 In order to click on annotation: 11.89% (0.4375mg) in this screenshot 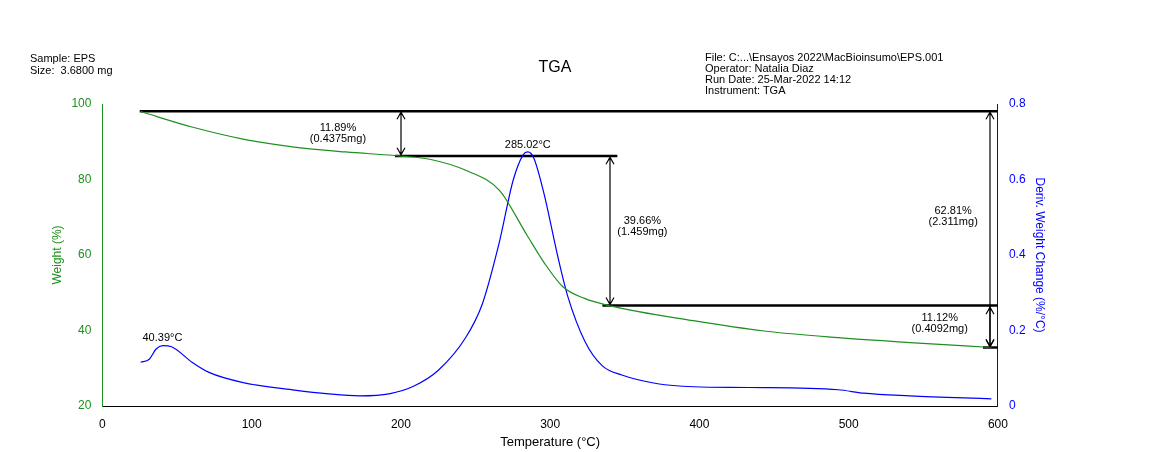, I will do `click(338, 133)`.